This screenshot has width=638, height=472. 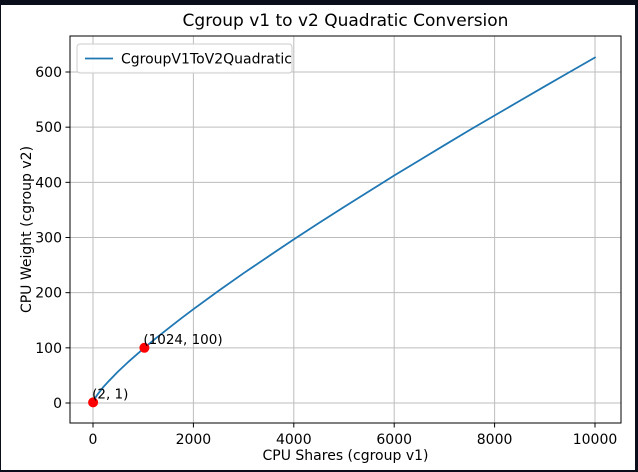 I want to click on x-tick-label: 10000, so click(x=595, y=440).